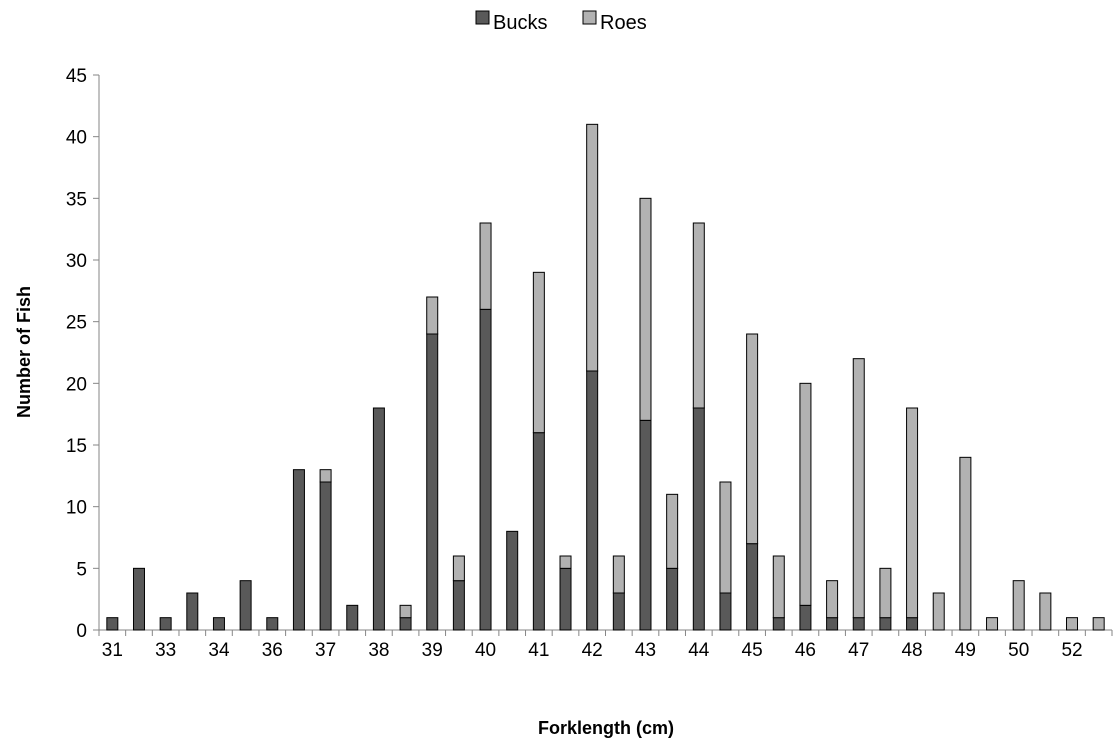 This screenshot has width=1119, height=750. I want to click on y-tick-label: 25, so click(76, 323).